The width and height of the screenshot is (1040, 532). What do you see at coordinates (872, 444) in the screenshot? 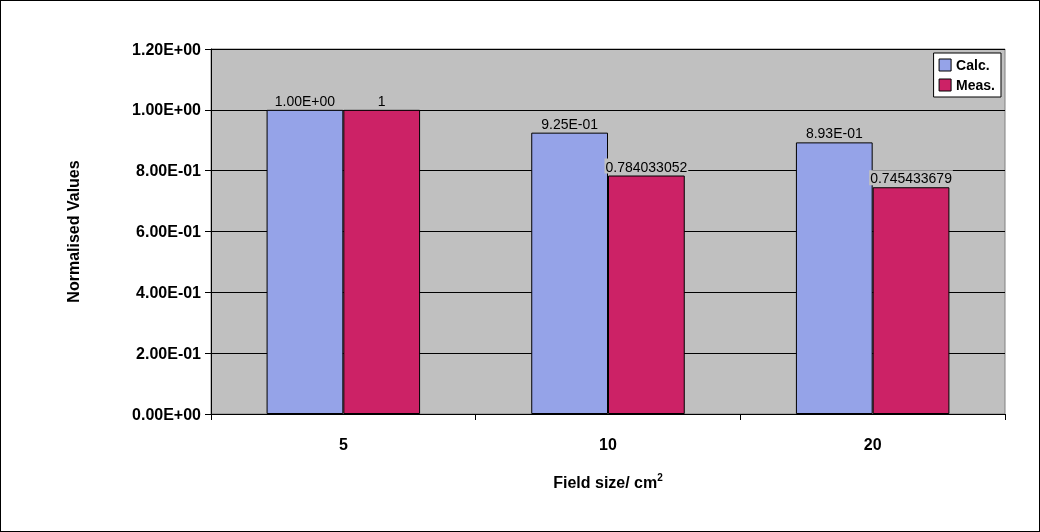
I see `x-tick-label: 20` at bounding box center [872, 444].